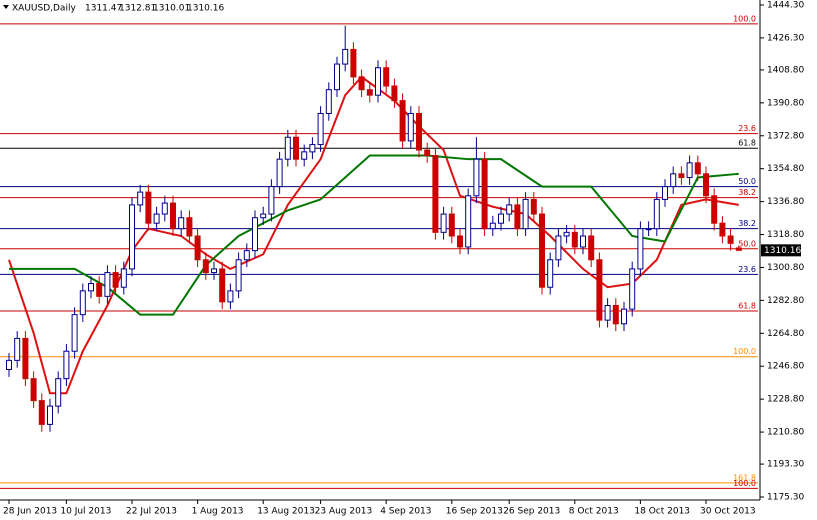 This screenshot has width=817, height=520. Describe the element at coordinates (137, 9) in the screenshot. I see `ohlc-value: 1312.81` at that location.